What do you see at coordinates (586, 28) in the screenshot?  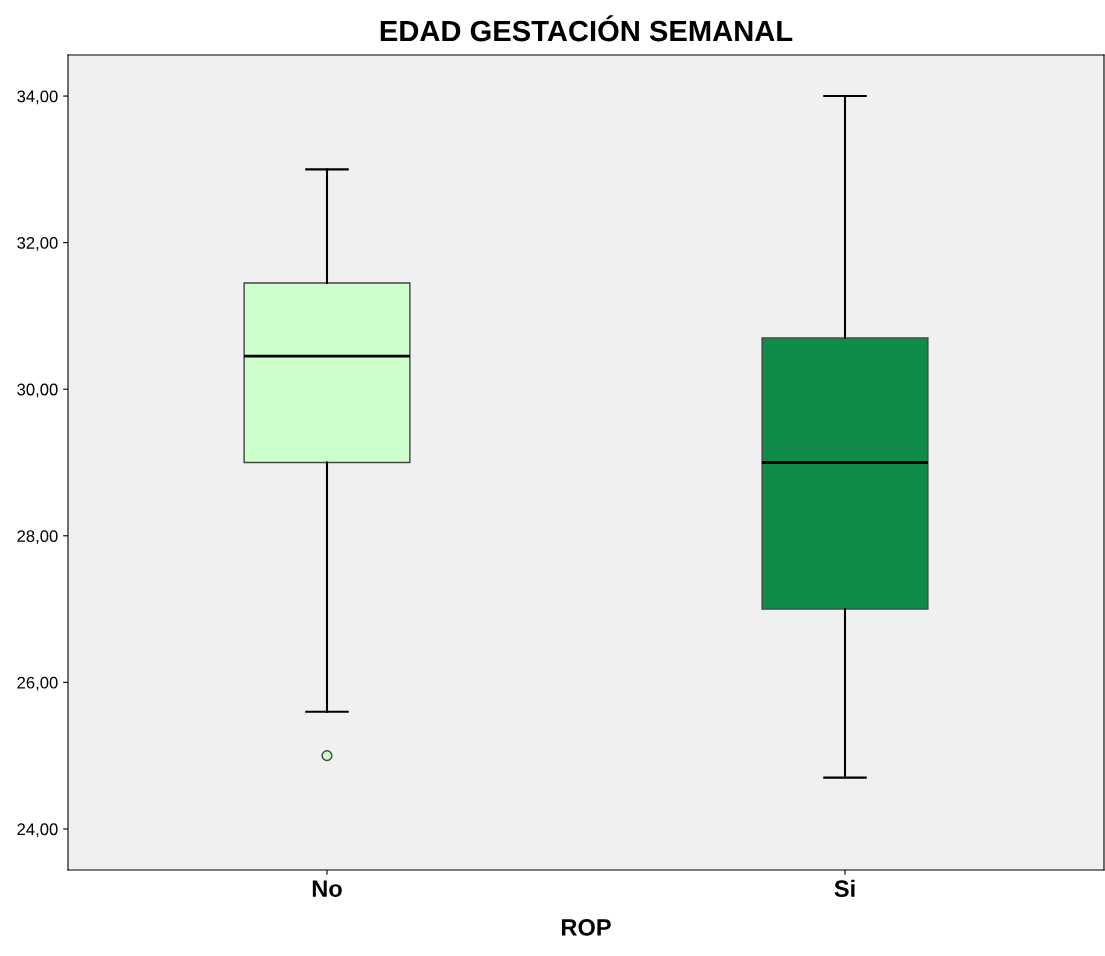 I see `chart-title: EDAD GESTACIÓN SEMANAL` at bounding box center [586, 28].